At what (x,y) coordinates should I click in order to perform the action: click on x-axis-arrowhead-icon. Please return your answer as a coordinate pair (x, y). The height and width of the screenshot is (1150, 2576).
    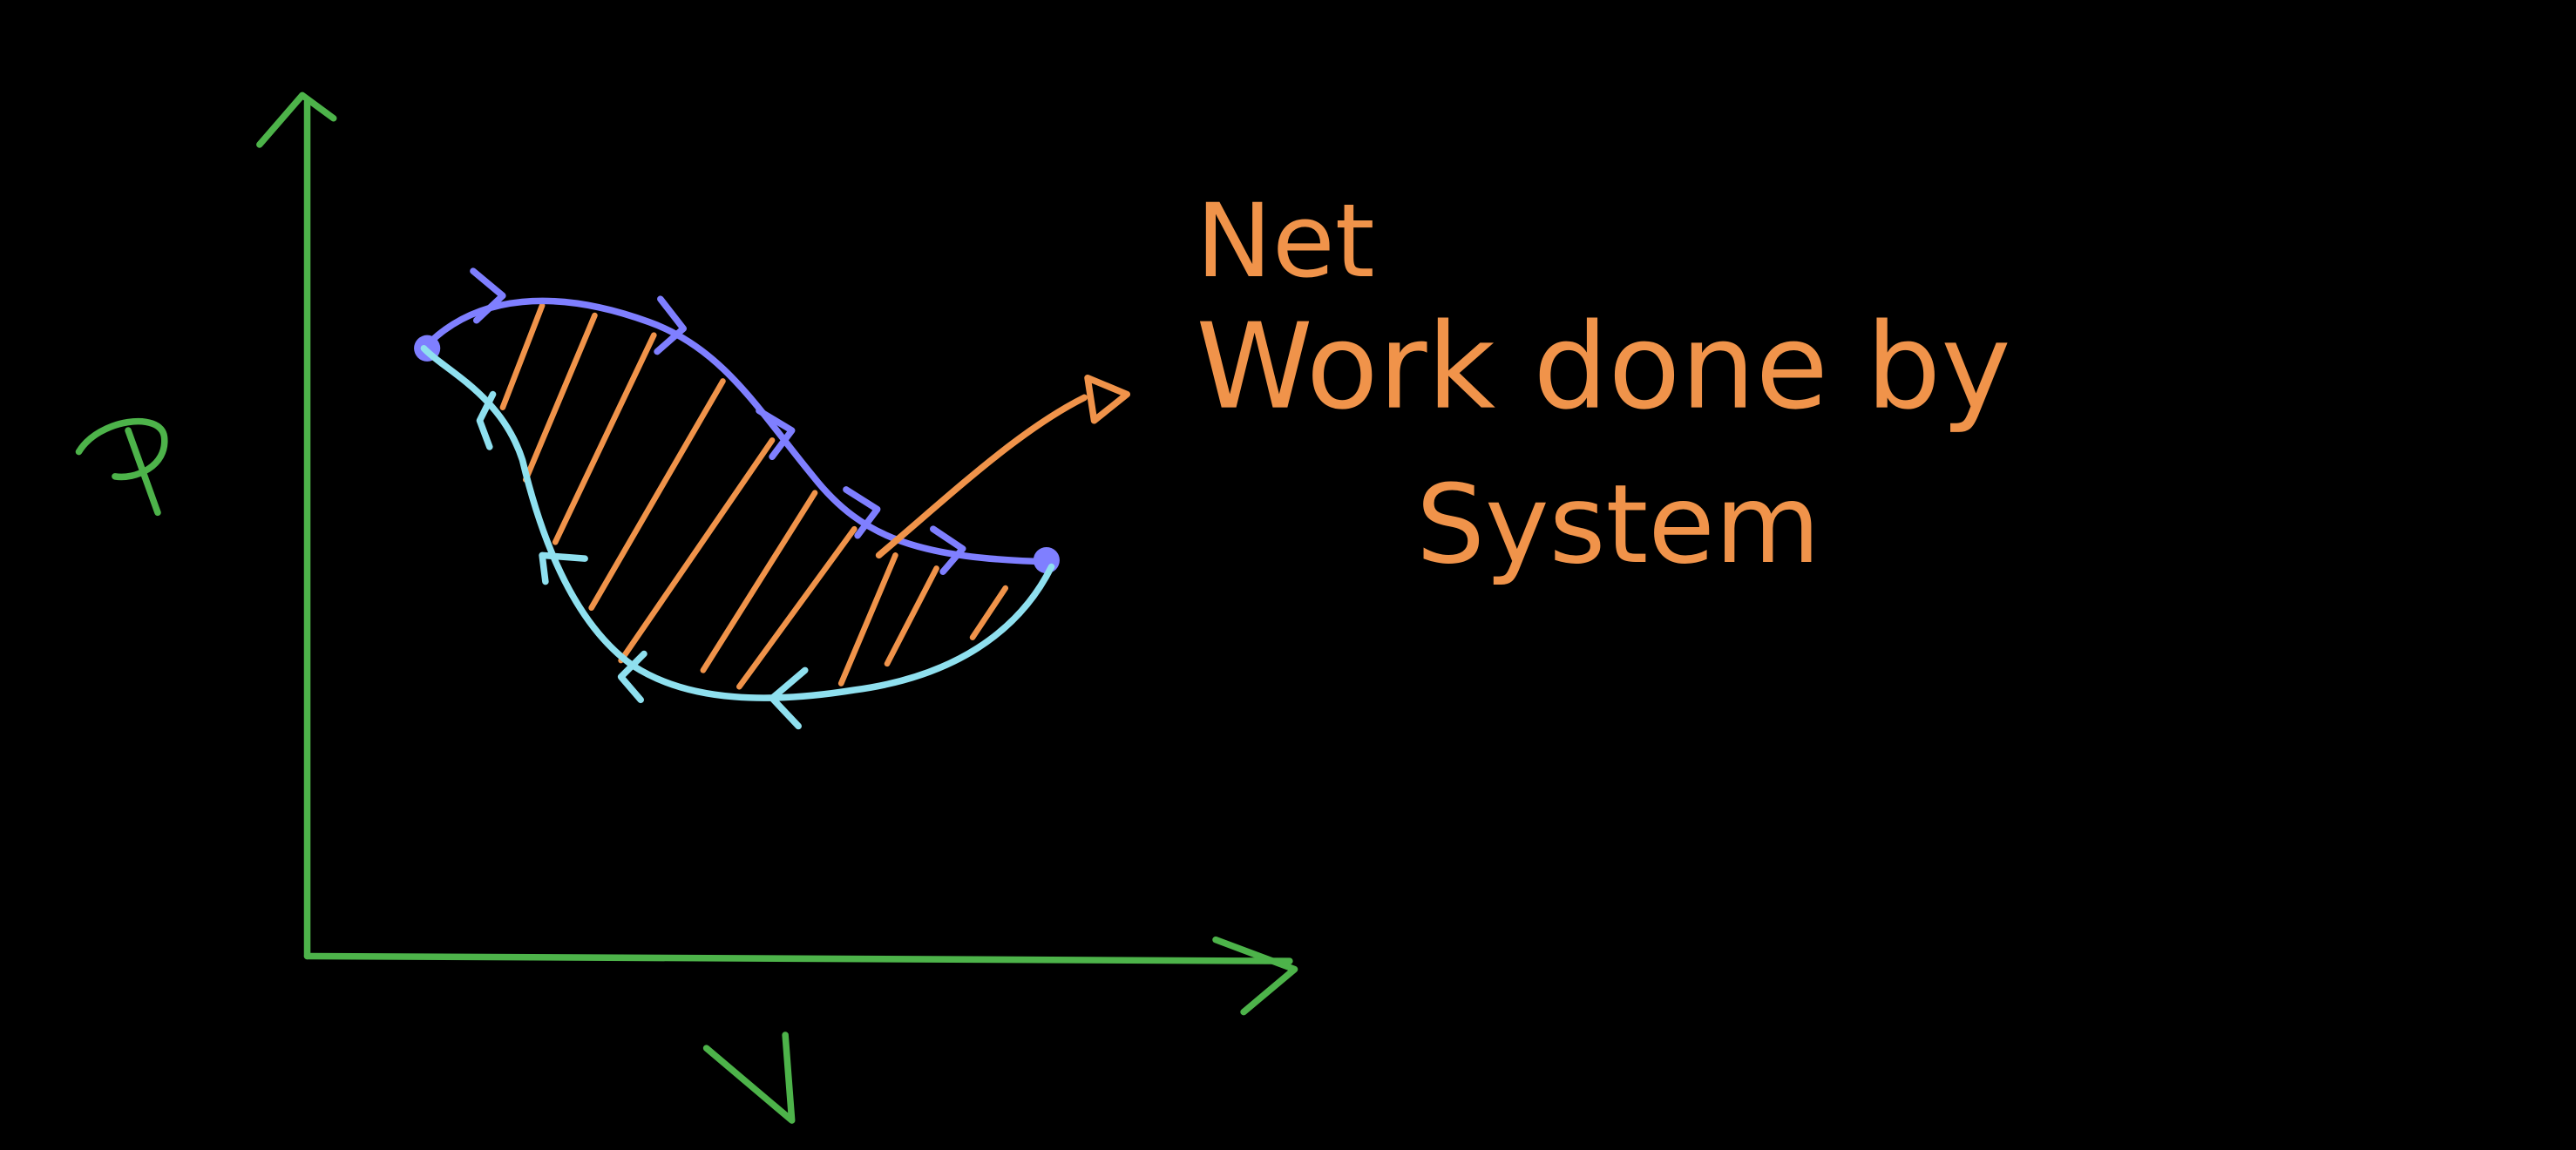
    Looking at the image, I should click on (1255, 976).